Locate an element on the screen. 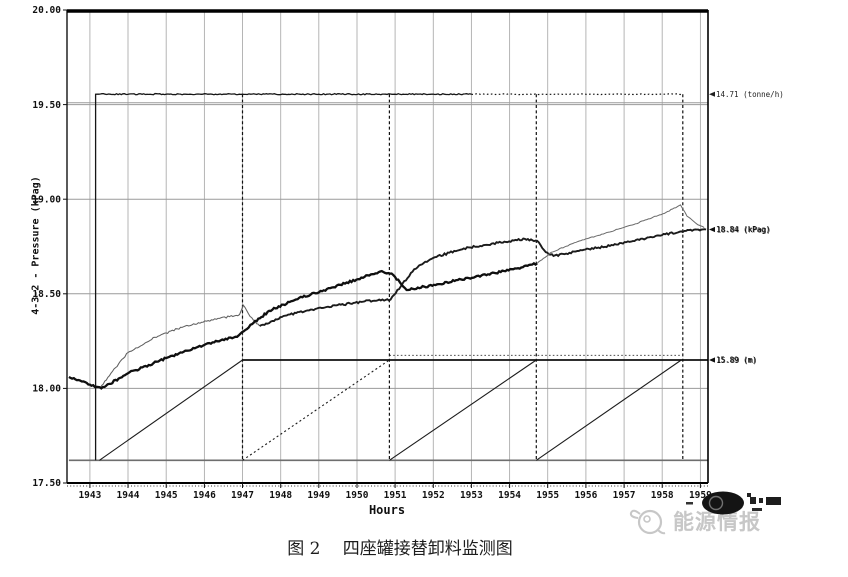 The width and height of the screenshot is (848, 577). x-tick-label: 1957 is located at coordinates (624, 495).